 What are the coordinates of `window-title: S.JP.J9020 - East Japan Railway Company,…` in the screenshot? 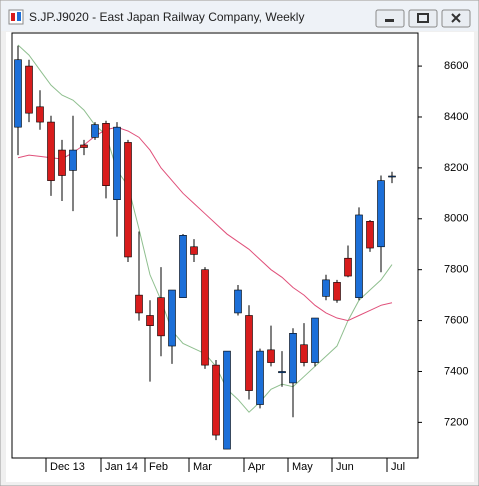 It's located at (166, 17).